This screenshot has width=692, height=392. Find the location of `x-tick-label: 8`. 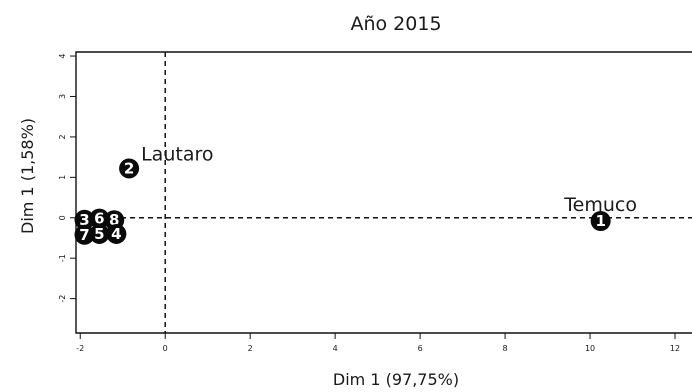

x-tick-label: 8 is located at coordinates (505, 348).